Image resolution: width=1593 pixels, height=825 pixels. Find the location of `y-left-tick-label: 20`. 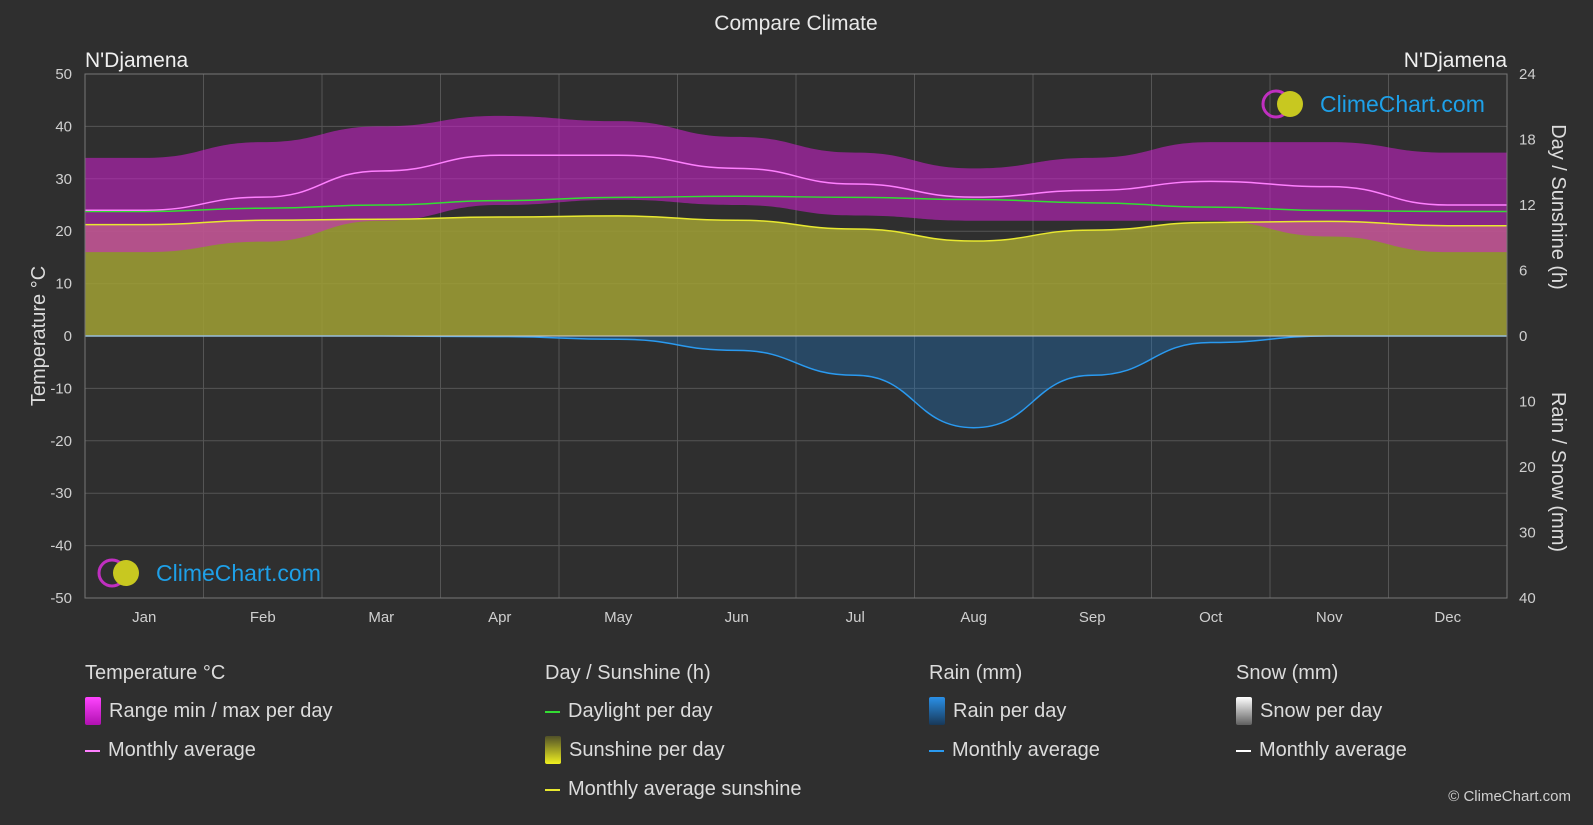

y-left-tick-label: 20 is located at coordinates (63, 231).